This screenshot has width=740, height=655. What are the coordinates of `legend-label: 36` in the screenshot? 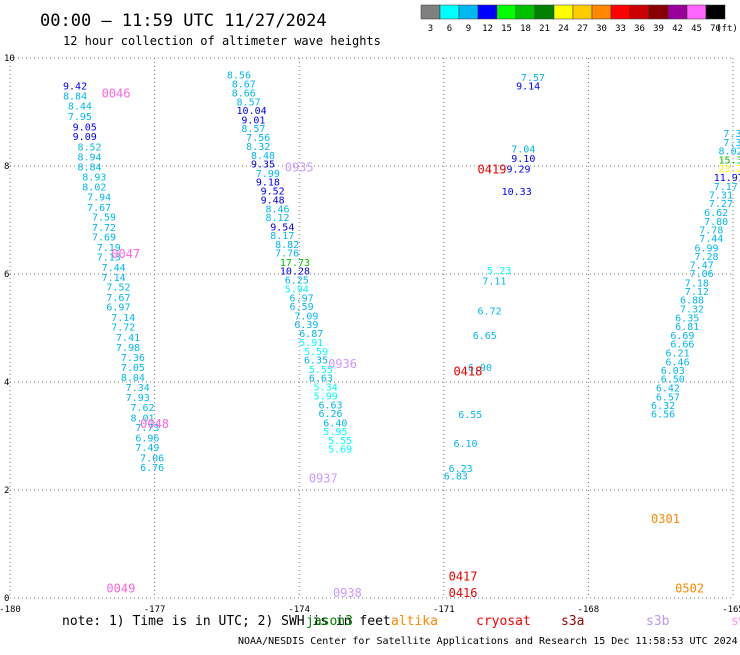 It's located at (639, 29).